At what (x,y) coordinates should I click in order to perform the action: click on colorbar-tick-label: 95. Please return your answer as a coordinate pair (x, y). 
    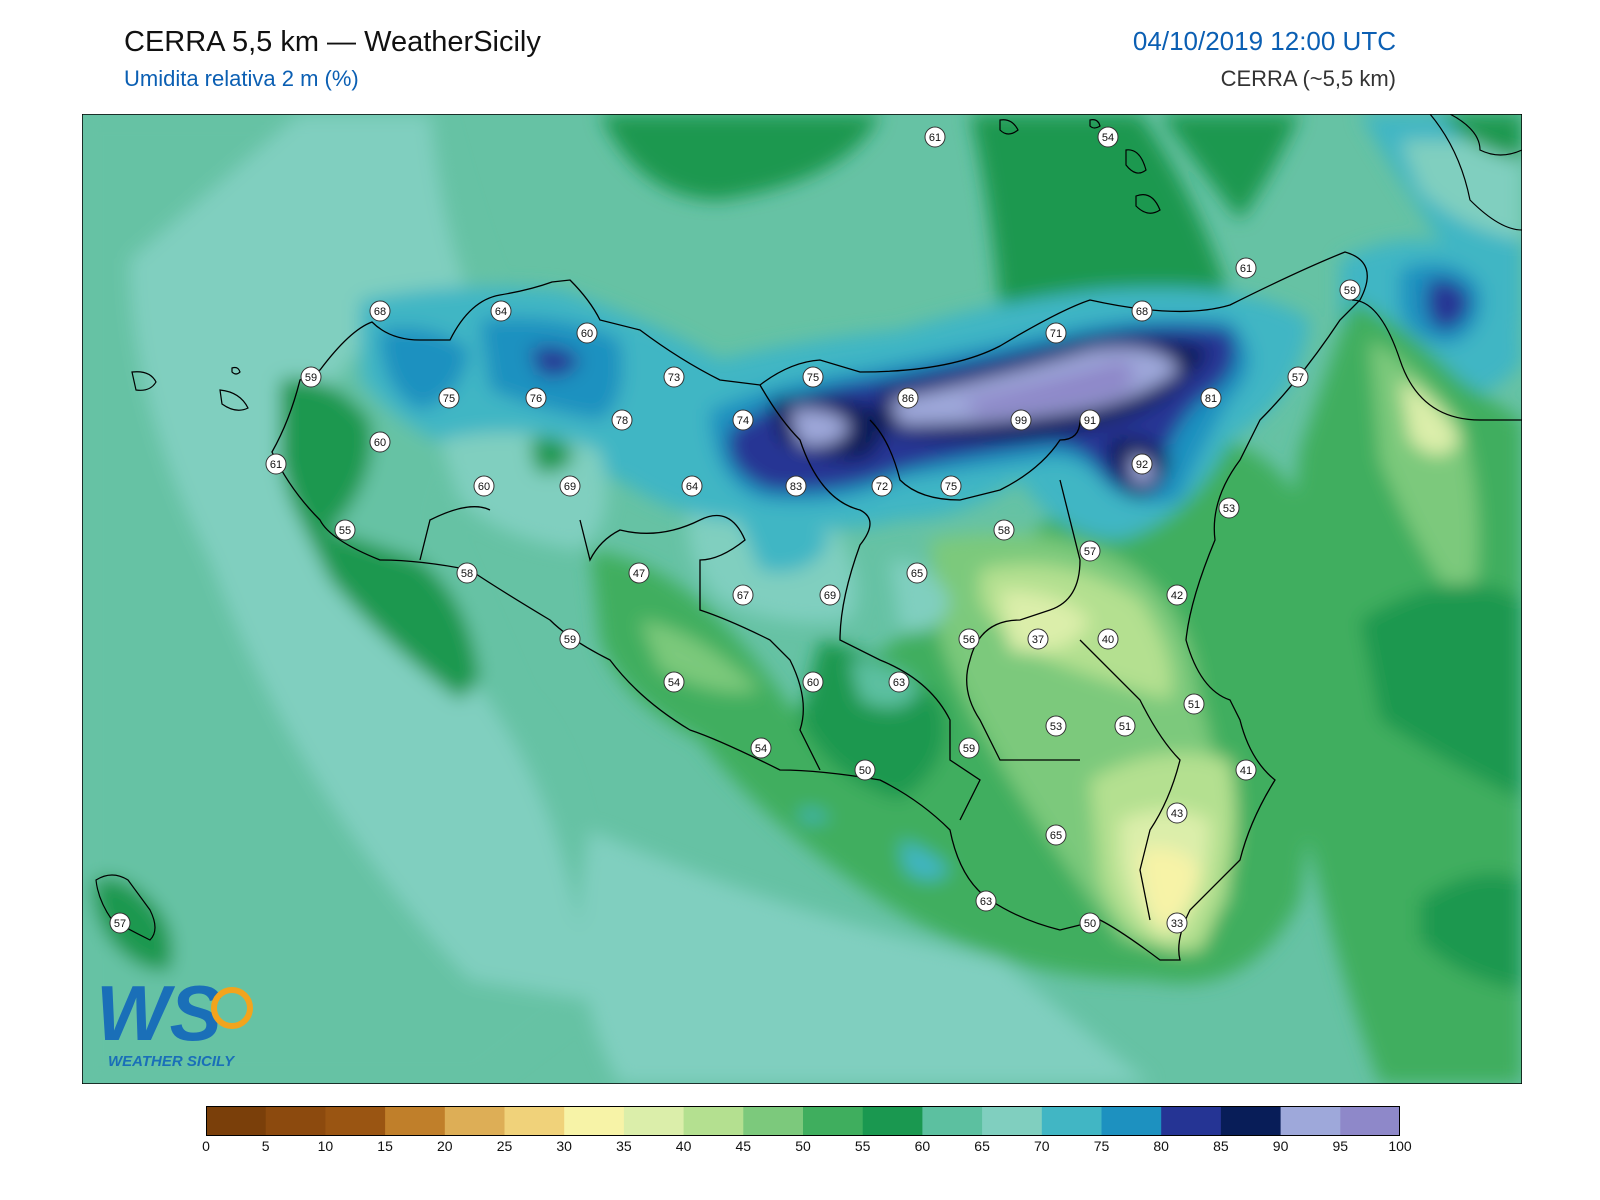
    Looking at the image, I should click on (1340, 1146).